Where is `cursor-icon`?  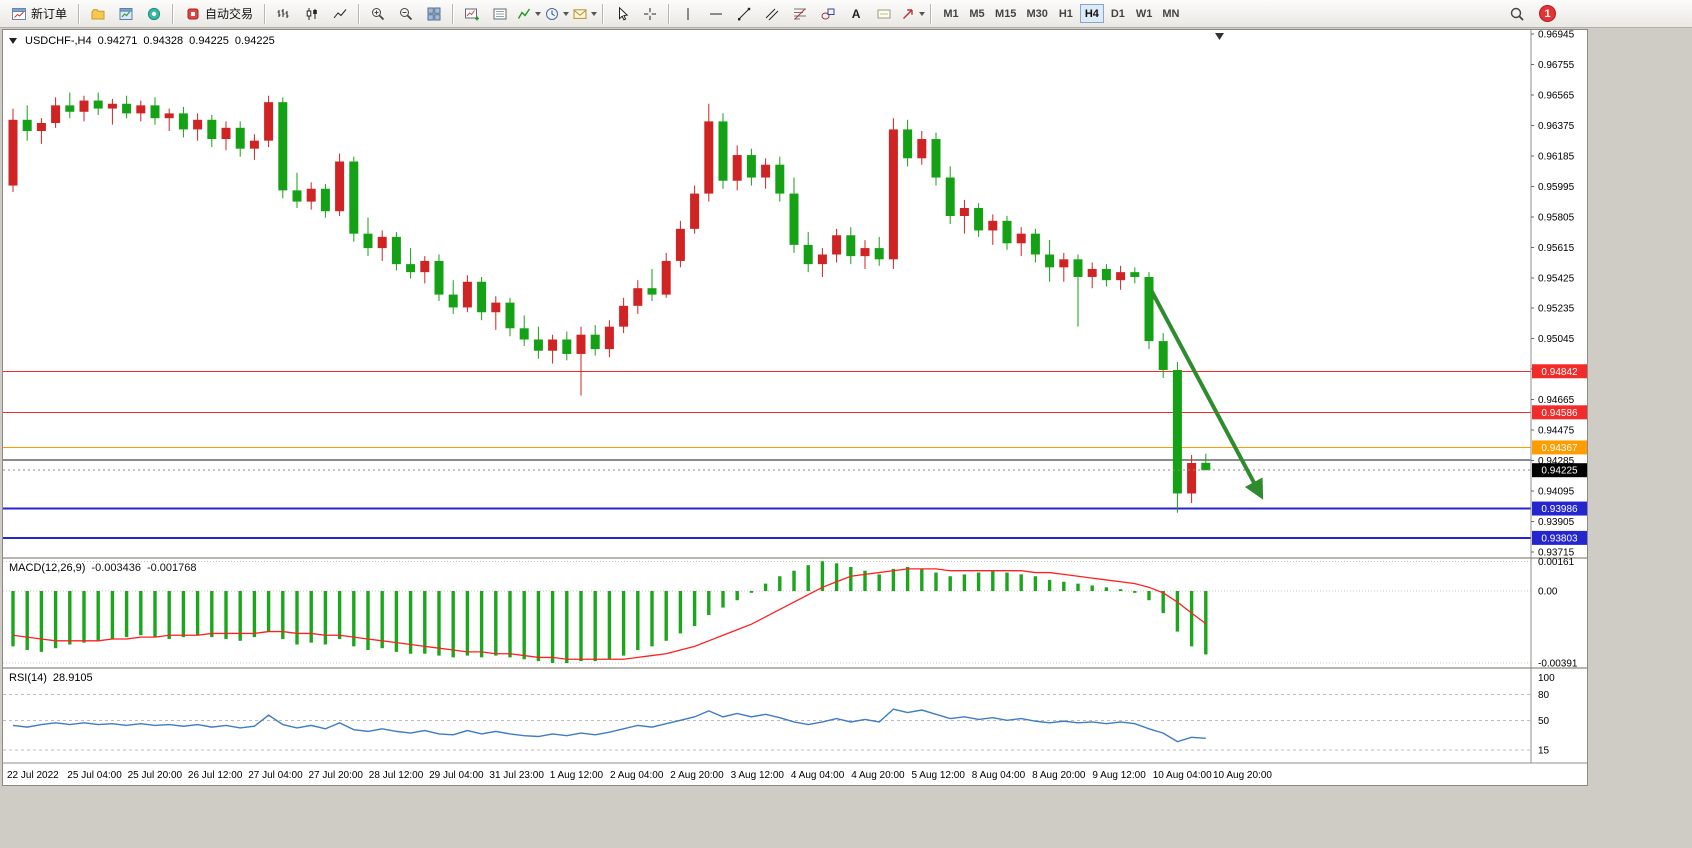
cursor-icon is located at coordinates (624, 13).